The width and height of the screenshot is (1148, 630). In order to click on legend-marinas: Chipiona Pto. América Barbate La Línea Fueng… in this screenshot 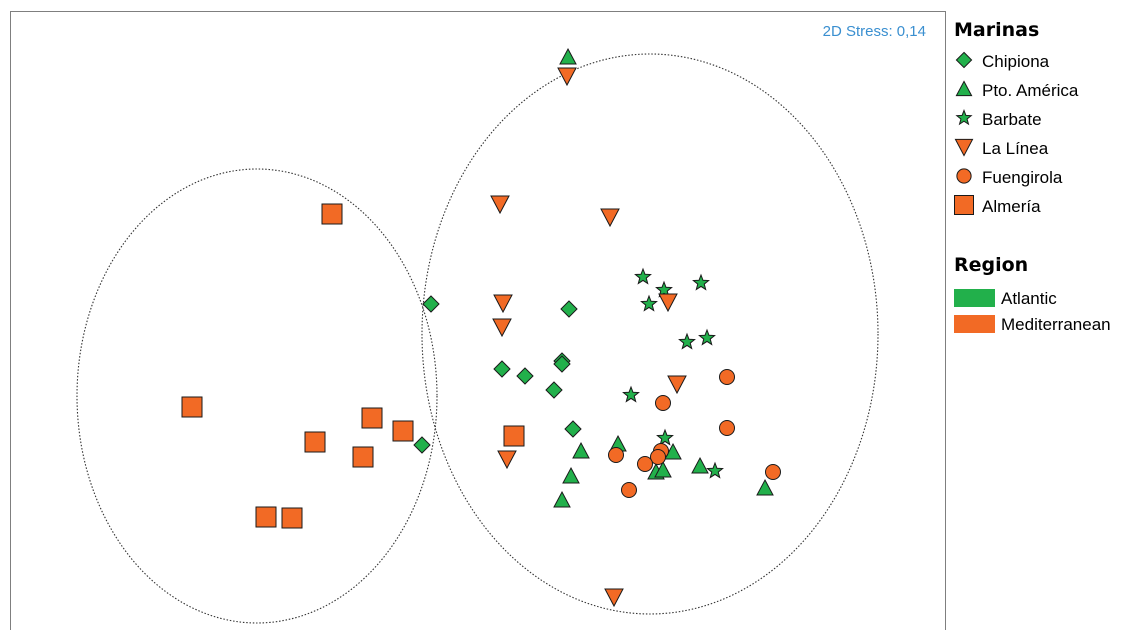, I will do `click(1016, 133)`.